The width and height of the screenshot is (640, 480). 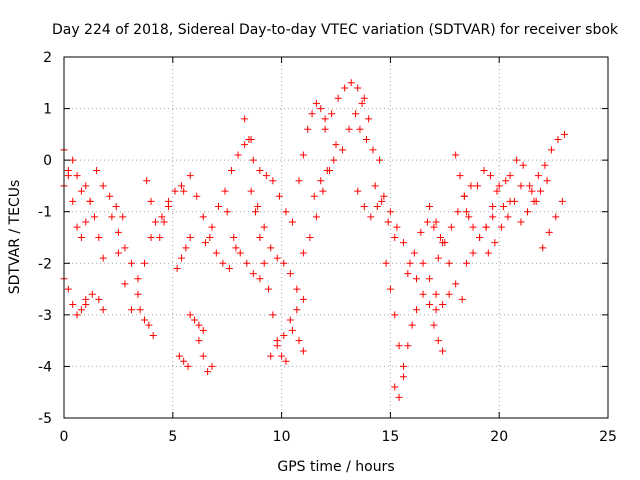 I want to click on series-t25, so click(x=324, y=178).